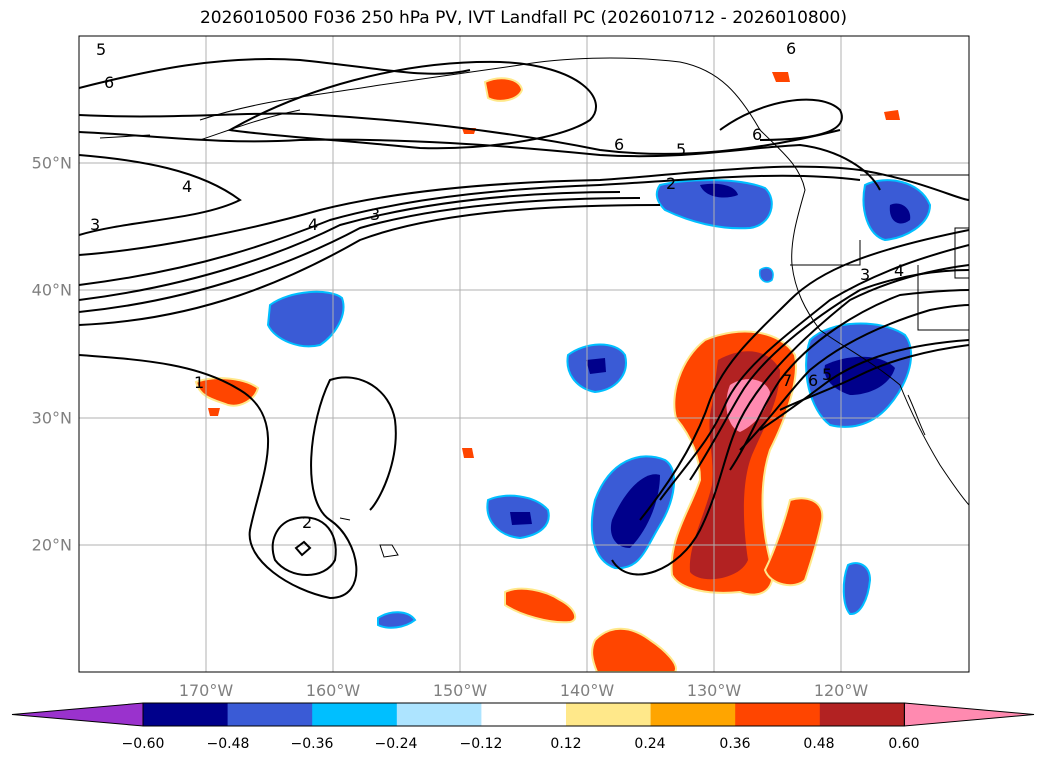 The image size is (1047, 765). What do you see at coordinates (312, 744) in the screenshot?
I see `colorbar-tick-label: −0.36` at bounding box center [312, 744].